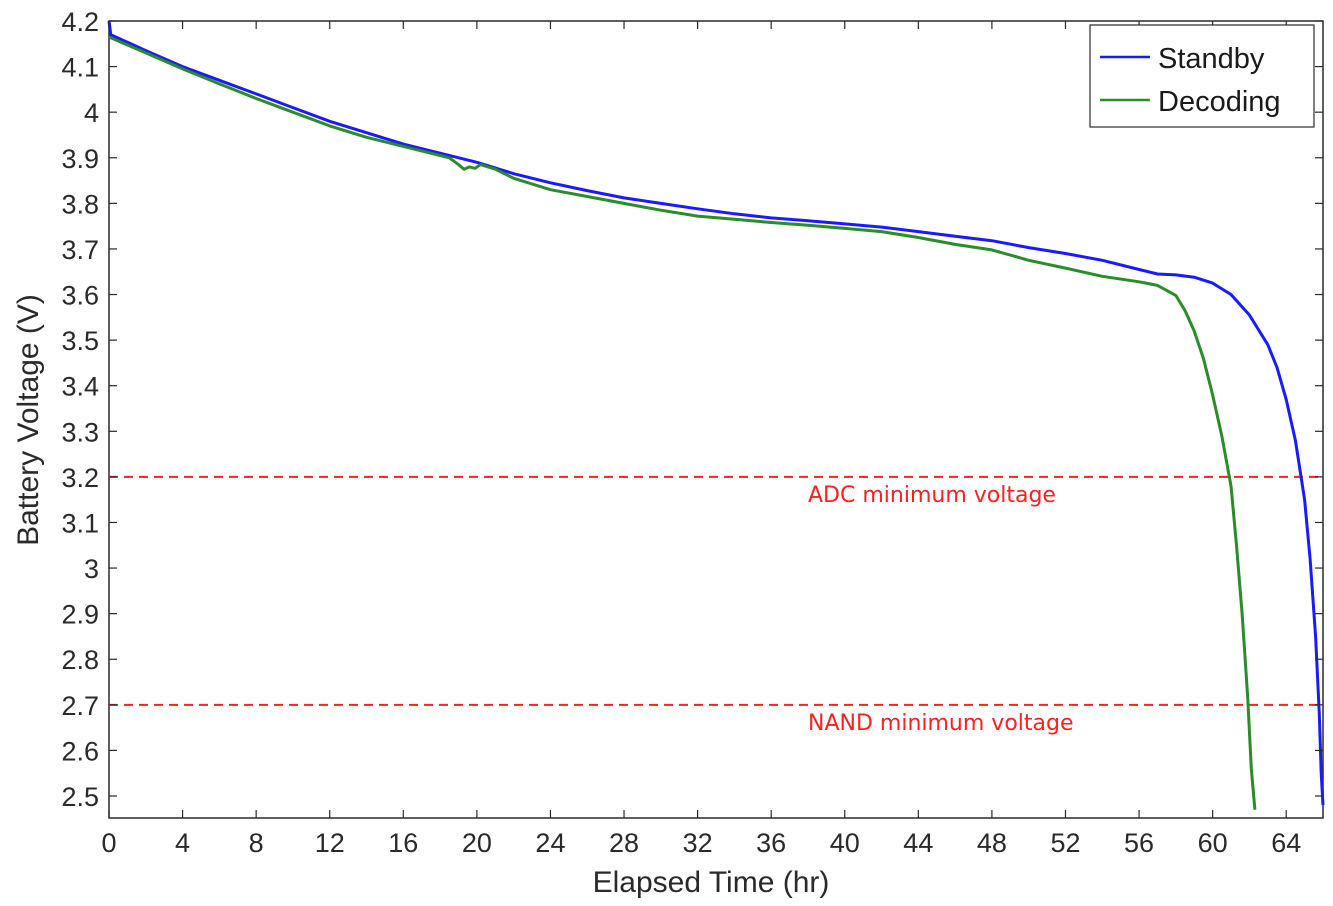  What do you see at coordinates (711, 882) in the screenshot?
I see `x-axis-label: Elapsed Time (hr)` at bounding box center [711, 882].